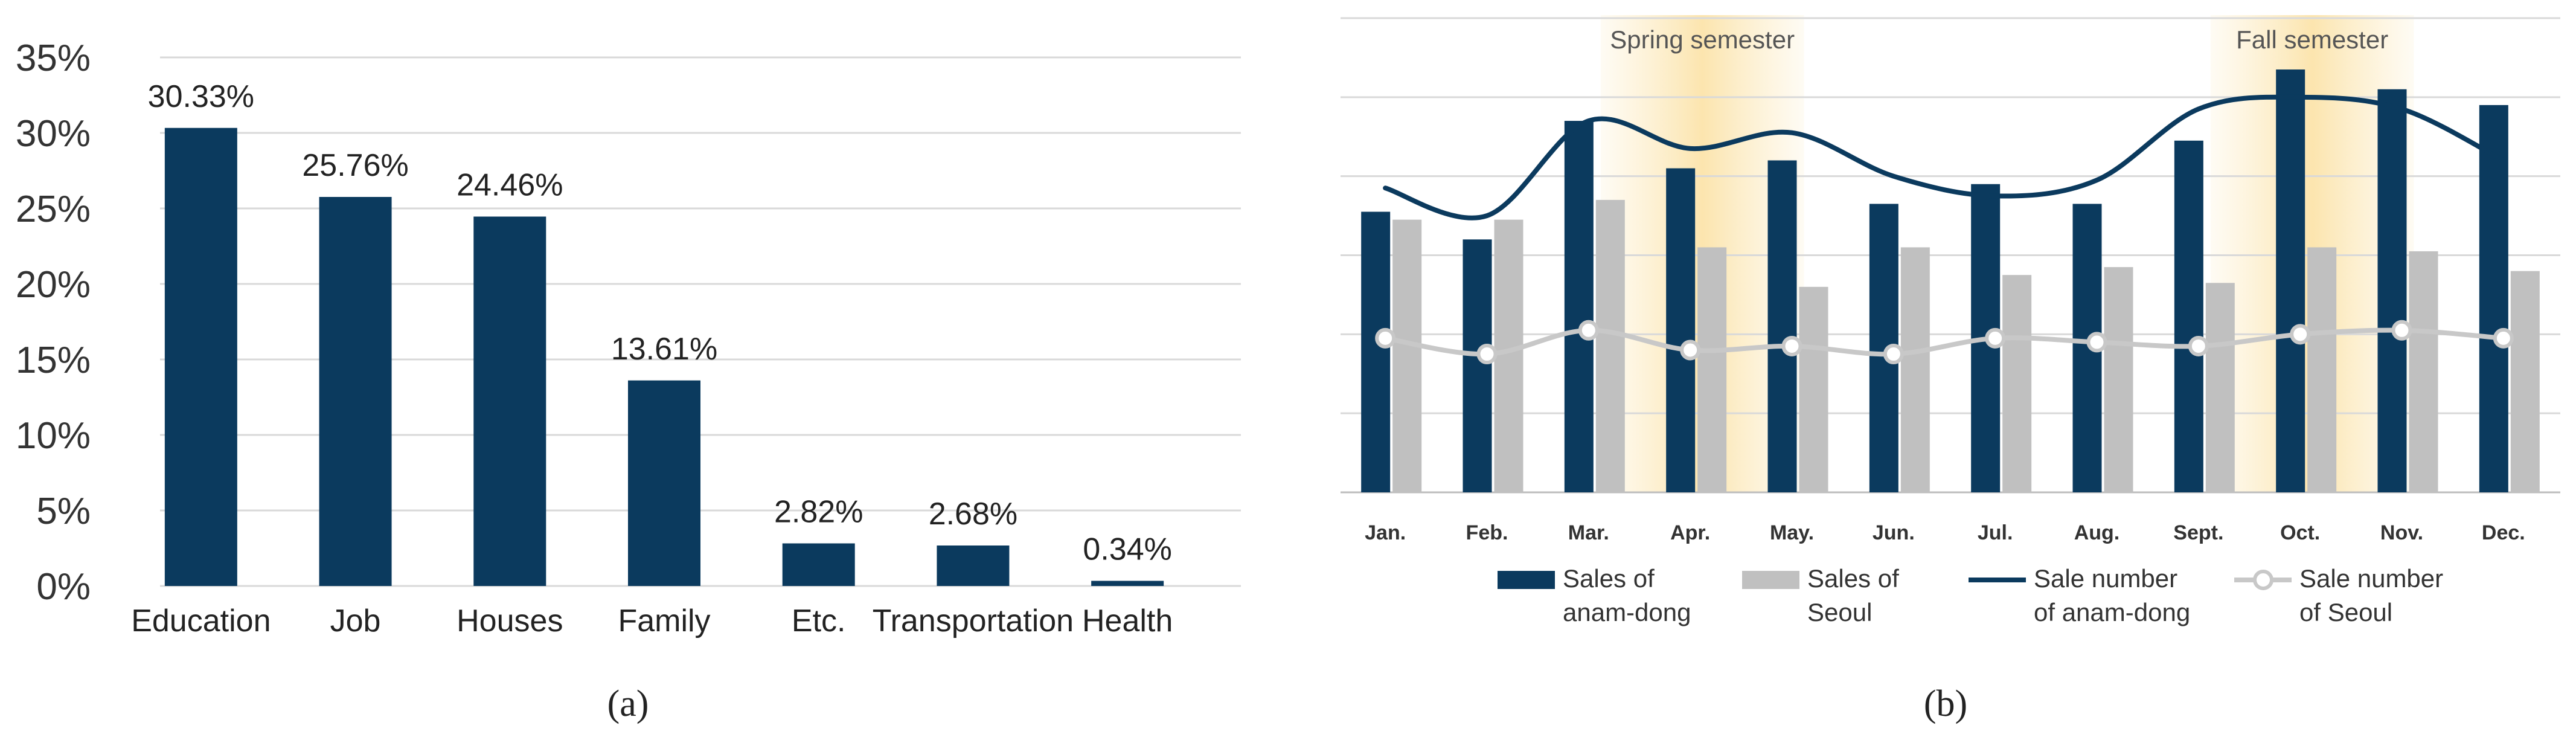 This screenshot has width=2576, height=737. I want to click on chart-b-x-tick-label: Dec., so click(2503, 532).